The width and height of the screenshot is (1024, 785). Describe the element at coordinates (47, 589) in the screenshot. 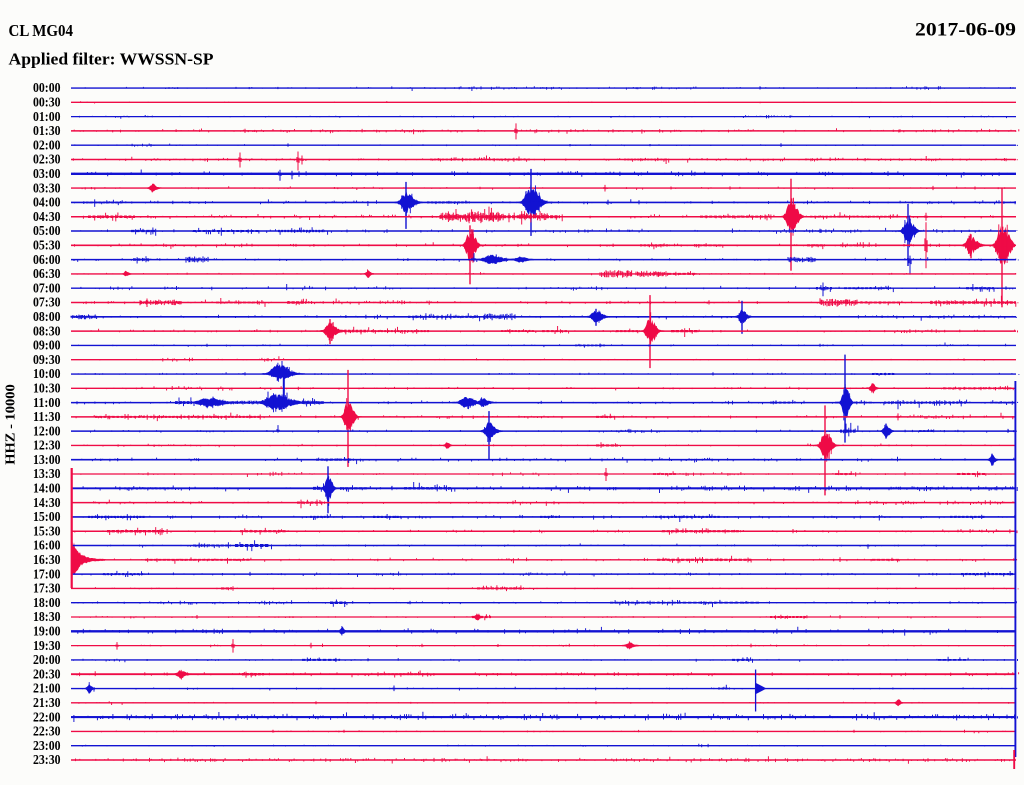

I see `svg-text: 17:30` at that location.